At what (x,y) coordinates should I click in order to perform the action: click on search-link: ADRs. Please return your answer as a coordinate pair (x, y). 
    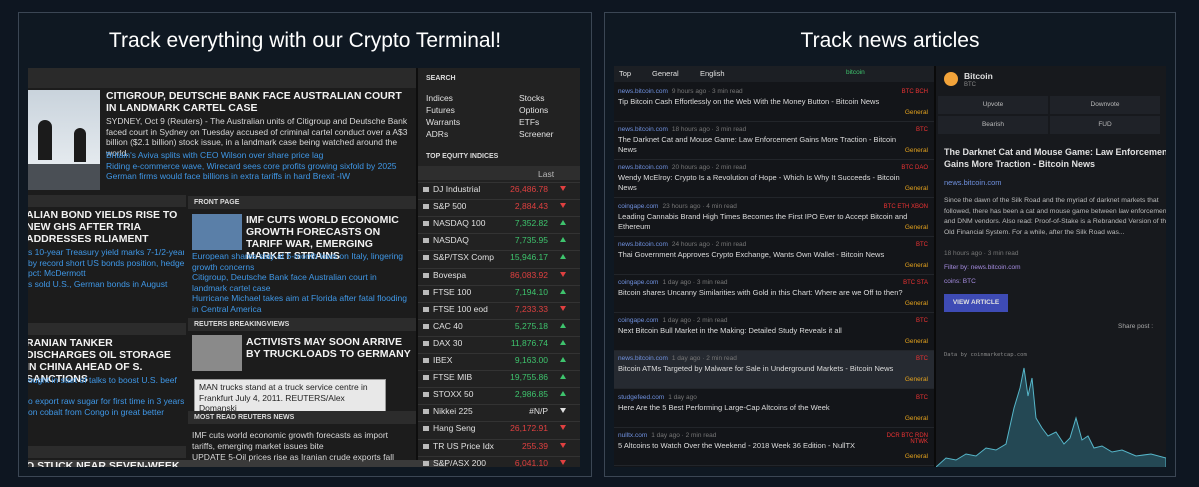
    Looking at the image, I should click on (437, 134).